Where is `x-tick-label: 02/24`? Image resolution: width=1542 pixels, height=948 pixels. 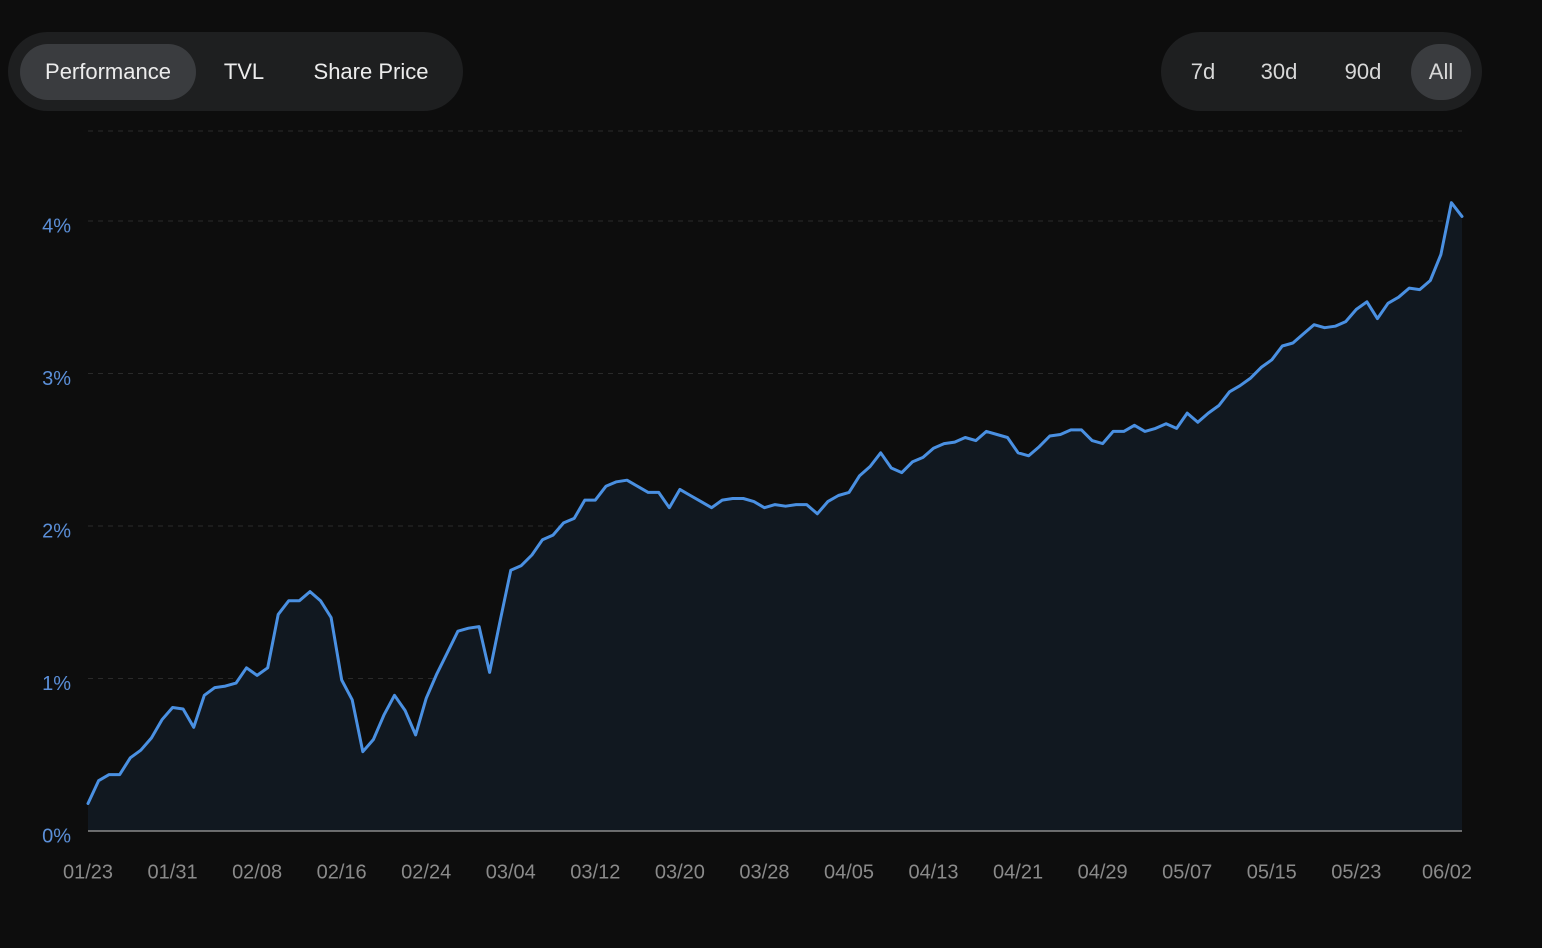
x-tick-label: 02/24 is located at coordinates (426, 872).